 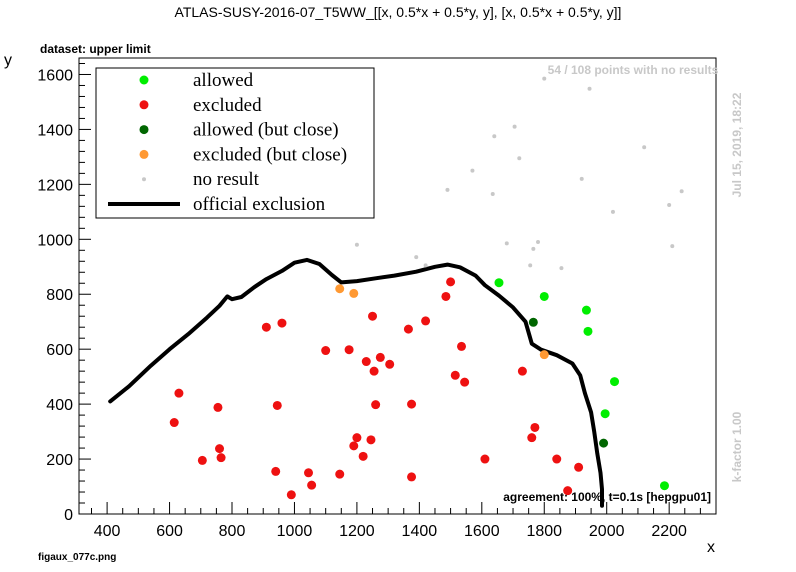 What do you see at coordinates (59, 295) in the screenshot?
I see `y-tick-label: 800` at bounding box center [59, 295].